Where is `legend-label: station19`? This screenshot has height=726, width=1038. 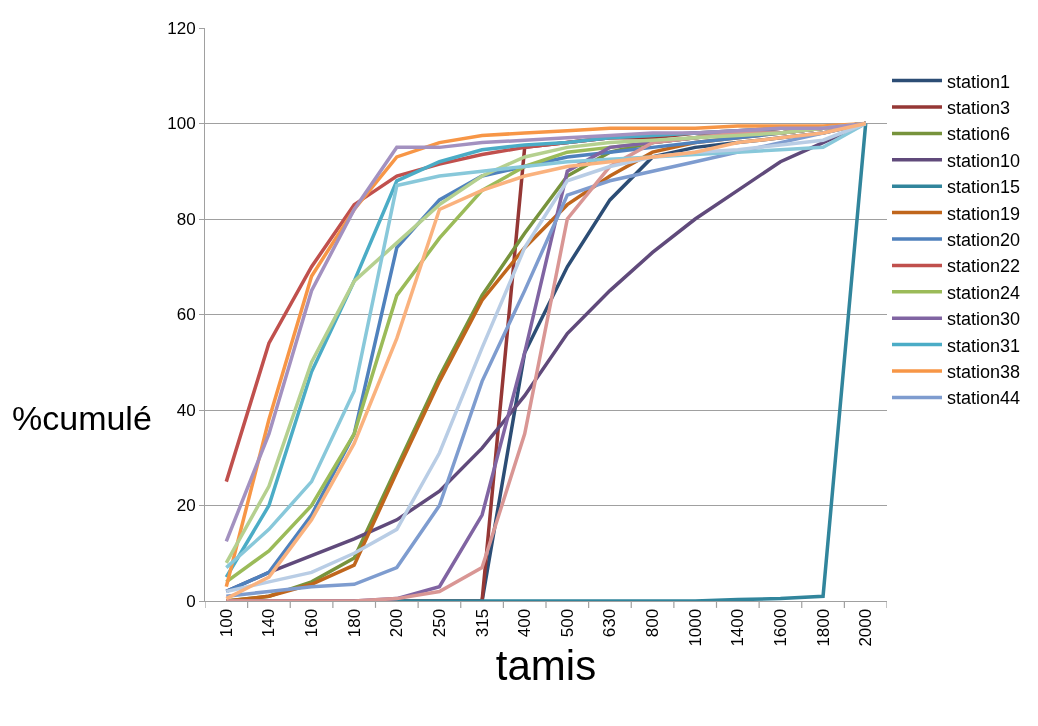 legend-label: station19 is located at coordinates (984, 213).